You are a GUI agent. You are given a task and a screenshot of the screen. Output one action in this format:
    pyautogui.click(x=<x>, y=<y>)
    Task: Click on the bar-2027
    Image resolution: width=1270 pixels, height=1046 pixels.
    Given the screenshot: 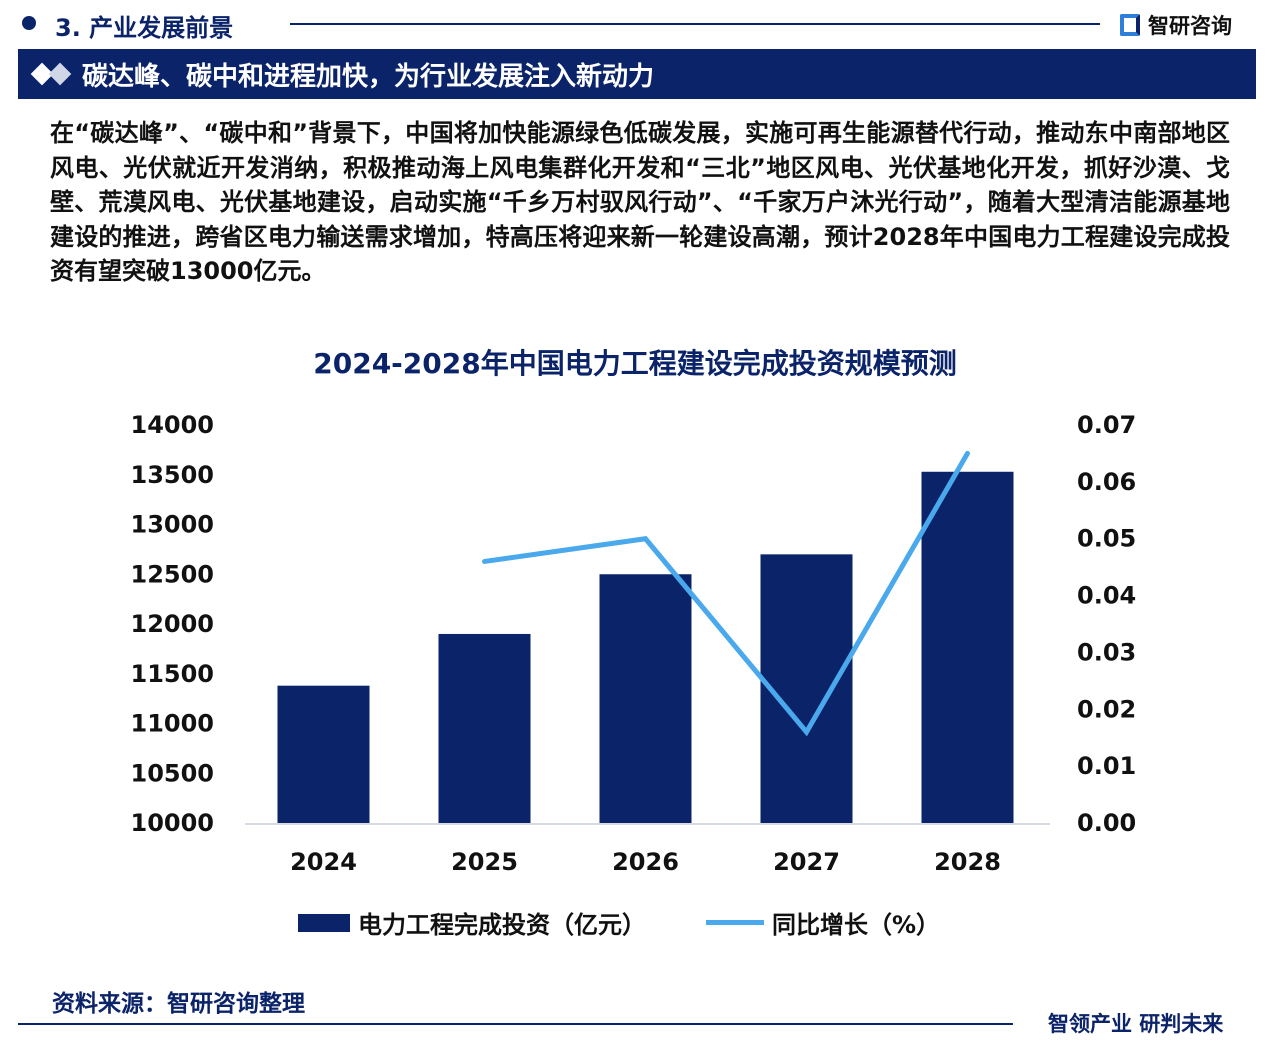 What is the action you would take?
    pyautogui.click(x=806, y=688)
    